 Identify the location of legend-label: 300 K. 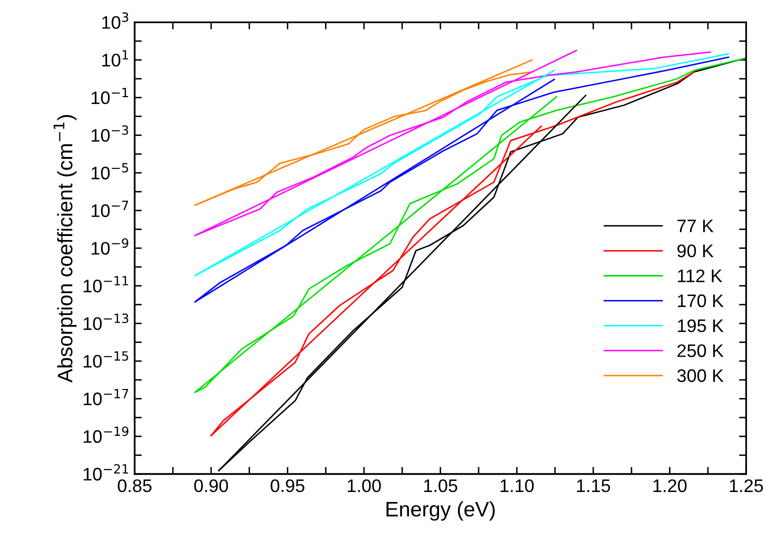
(700, 375).